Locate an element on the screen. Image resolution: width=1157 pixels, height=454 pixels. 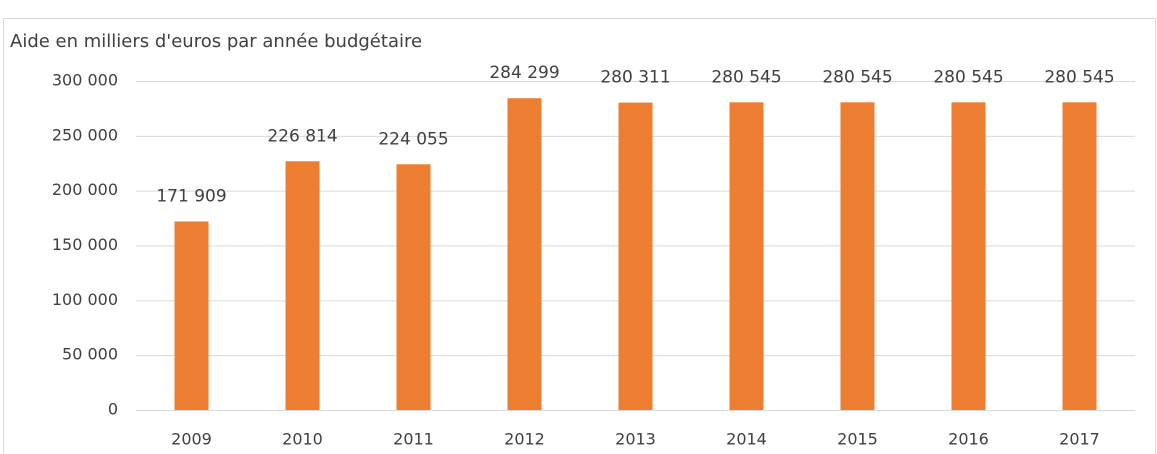
y-tick-label: 300 000 is located at coordinates (85, 80).